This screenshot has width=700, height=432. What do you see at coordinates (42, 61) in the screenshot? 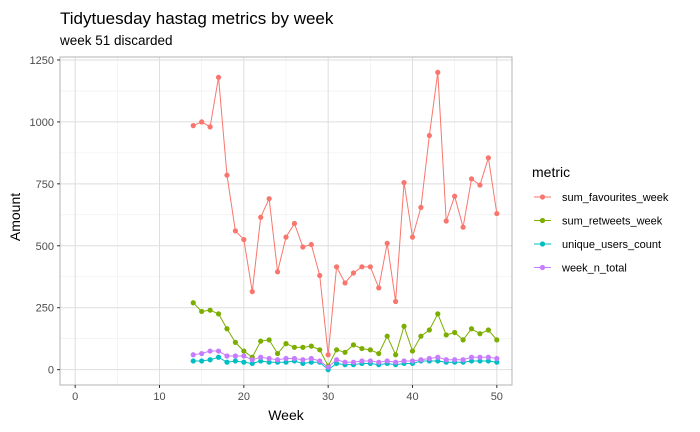
I see `y-tick-label: 1250` at bounding box center [42, 61].